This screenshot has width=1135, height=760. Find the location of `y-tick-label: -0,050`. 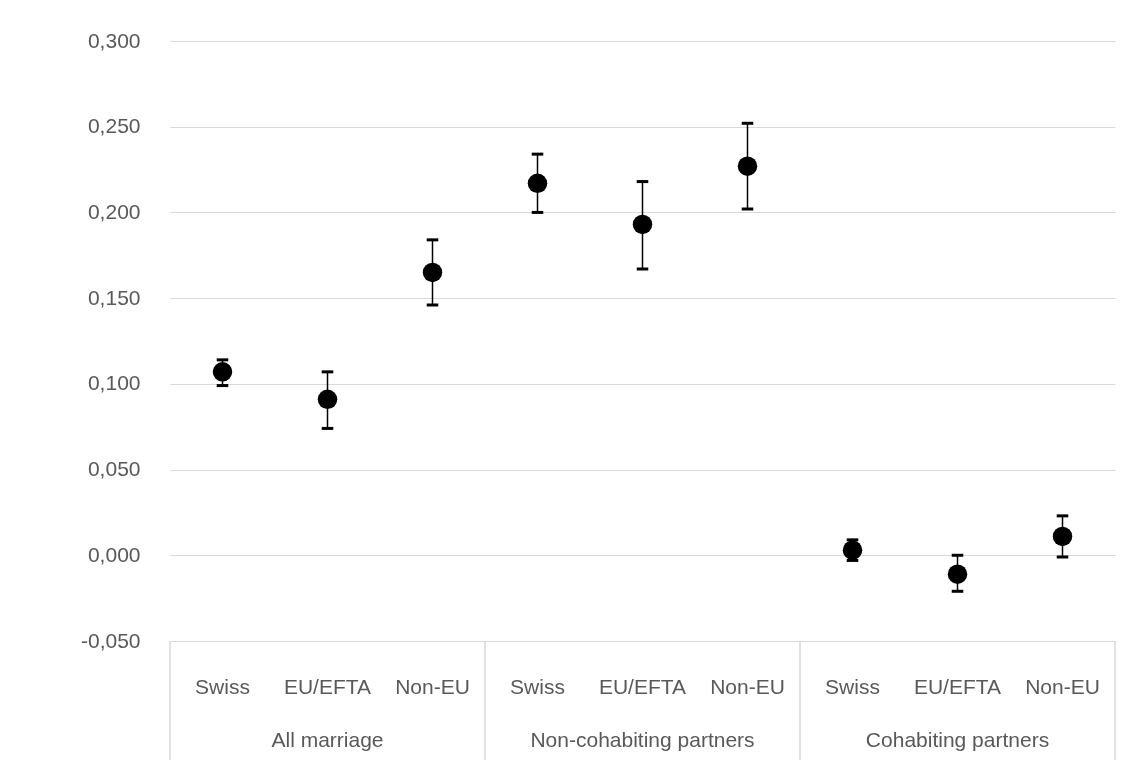

y-tick-label: -0,050 is located at coordinates (110, 640).